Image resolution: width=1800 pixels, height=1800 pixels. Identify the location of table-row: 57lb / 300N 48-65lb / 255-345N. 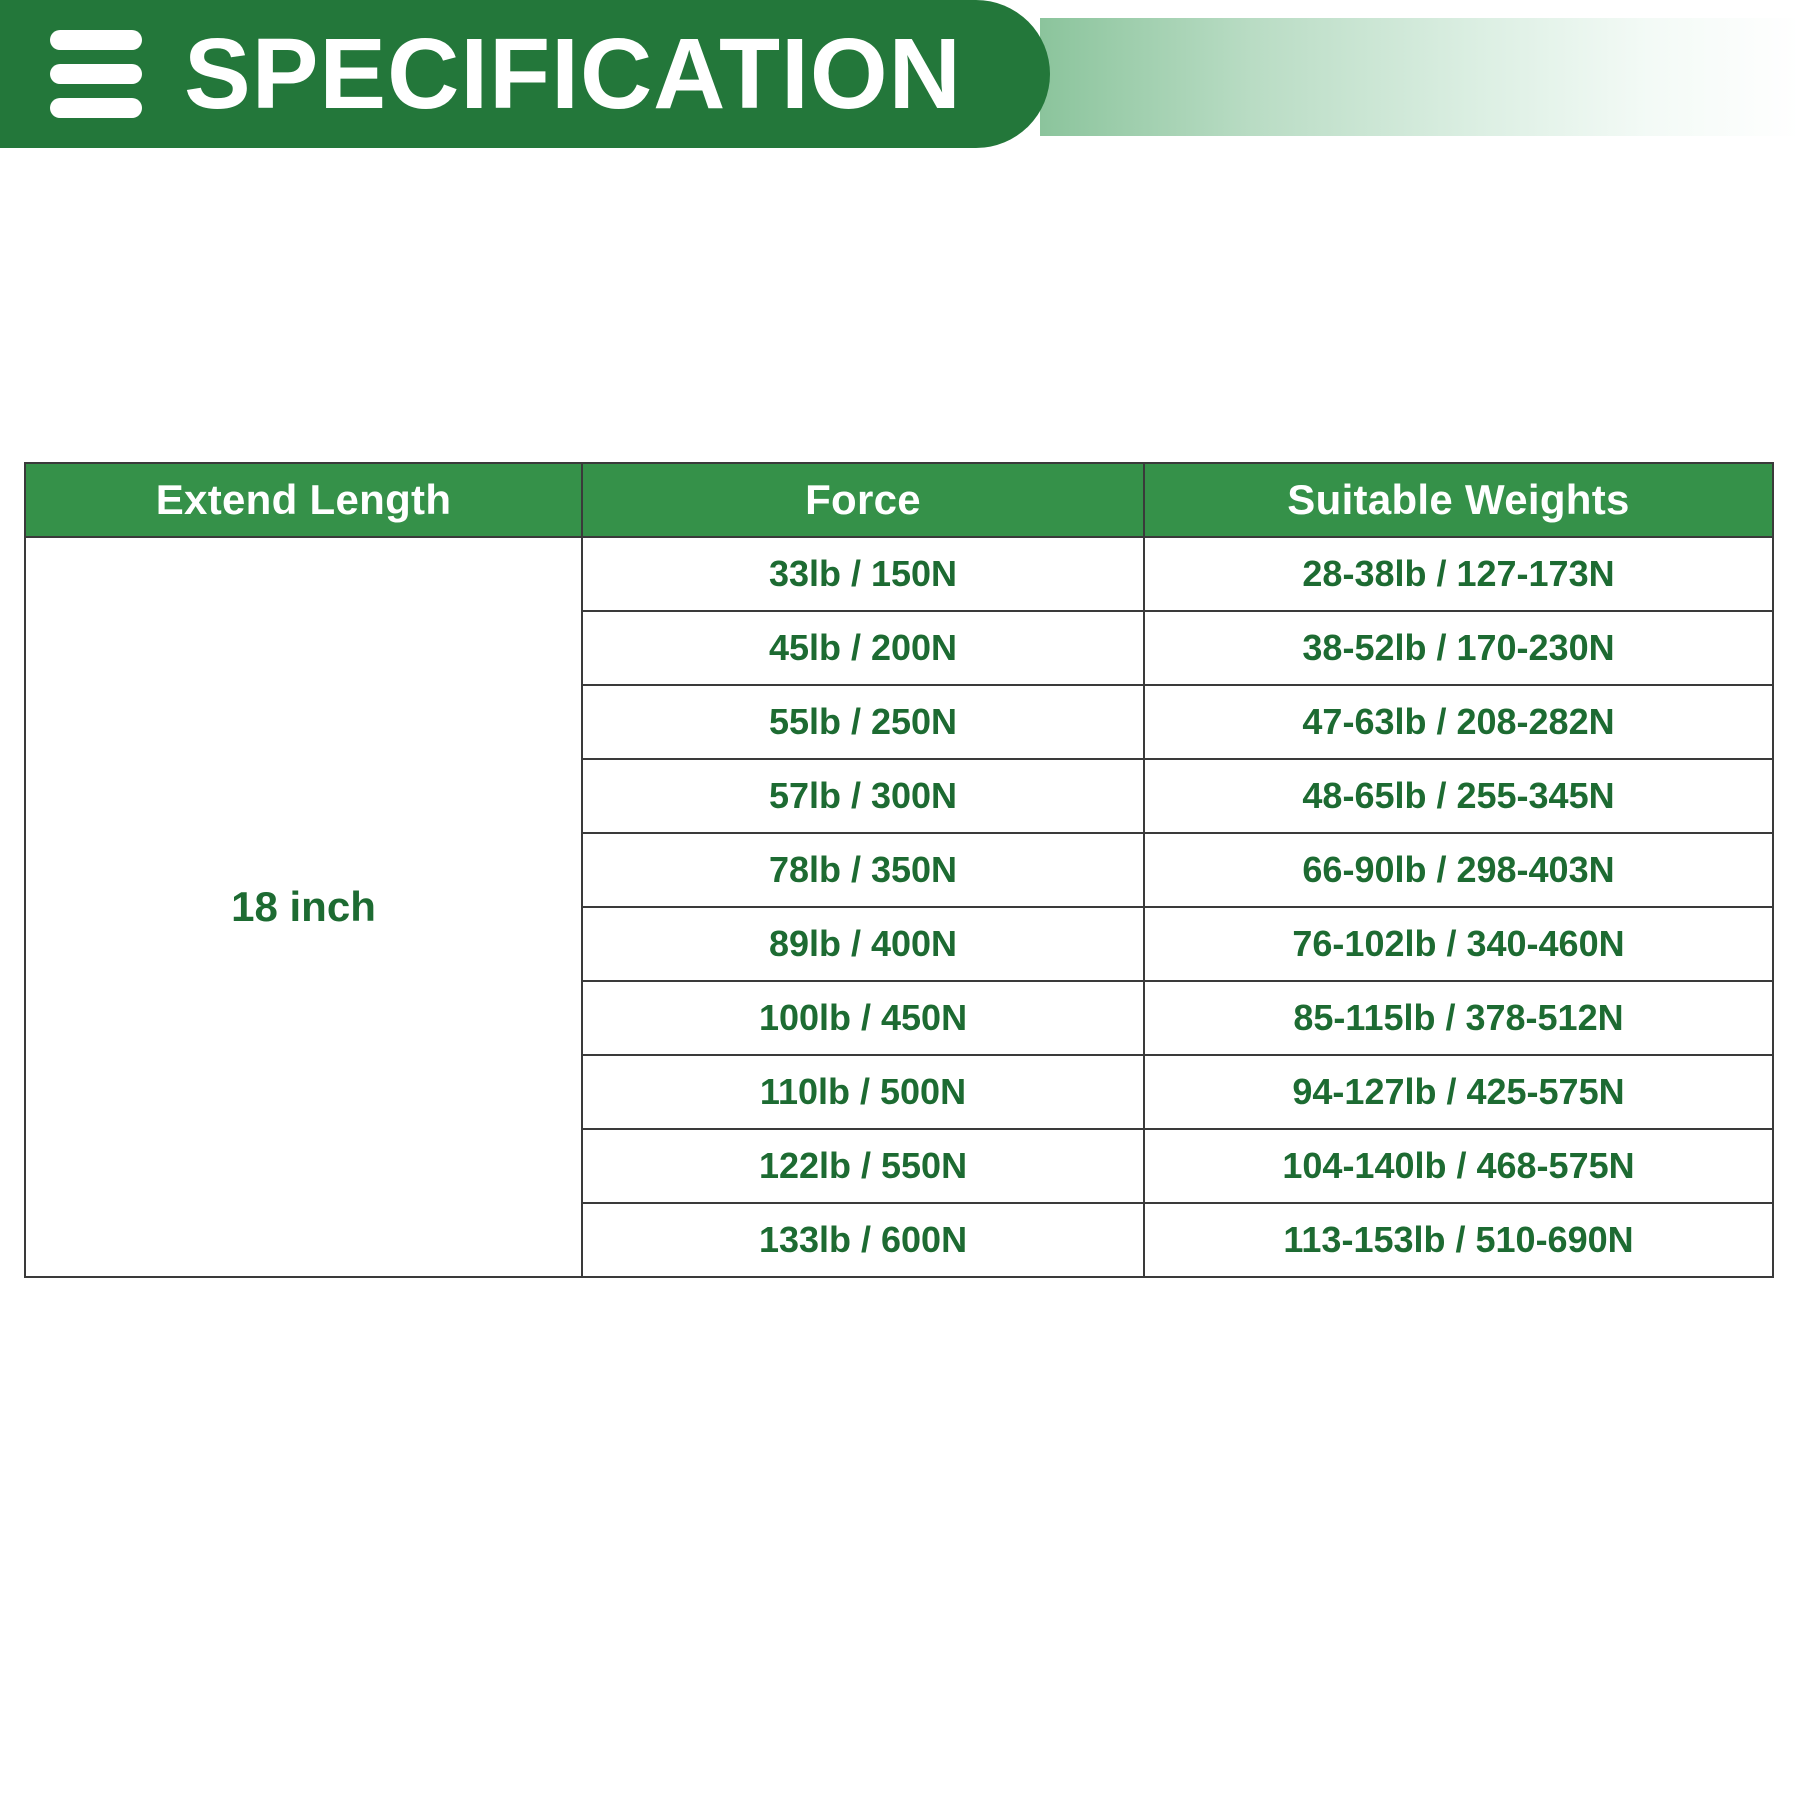
(899, 796).